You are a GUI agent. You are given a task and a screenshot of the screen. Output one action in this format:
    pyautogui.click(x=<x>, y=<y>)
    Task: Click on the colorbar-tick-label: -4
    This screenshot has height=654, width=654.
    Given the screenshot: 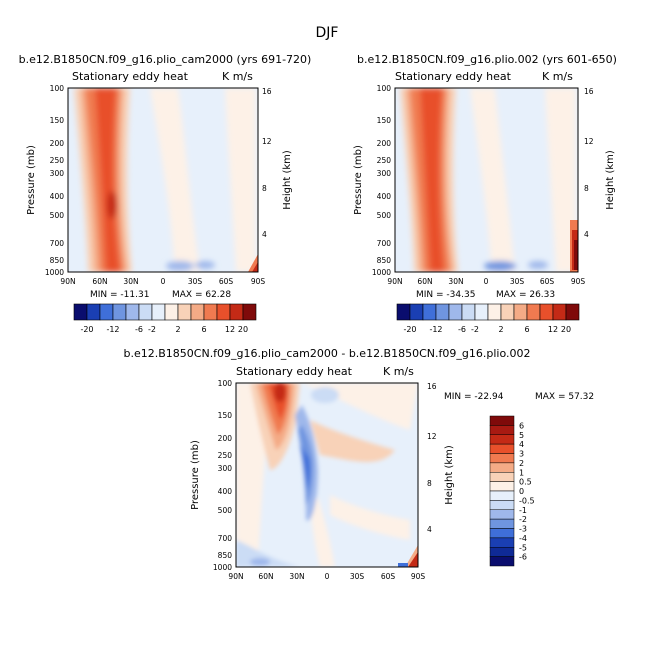 What is the action you would take?
    pyautogui.click(x=523, y=538)
    